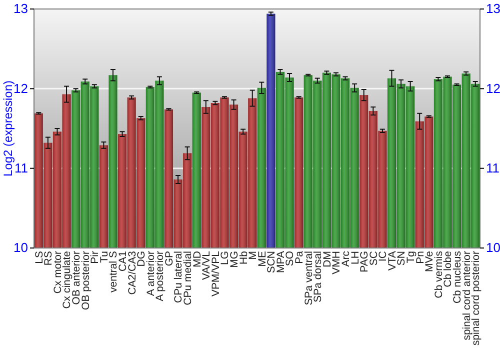  I want to click on y2-tick-label: 13, so click(493, 8).